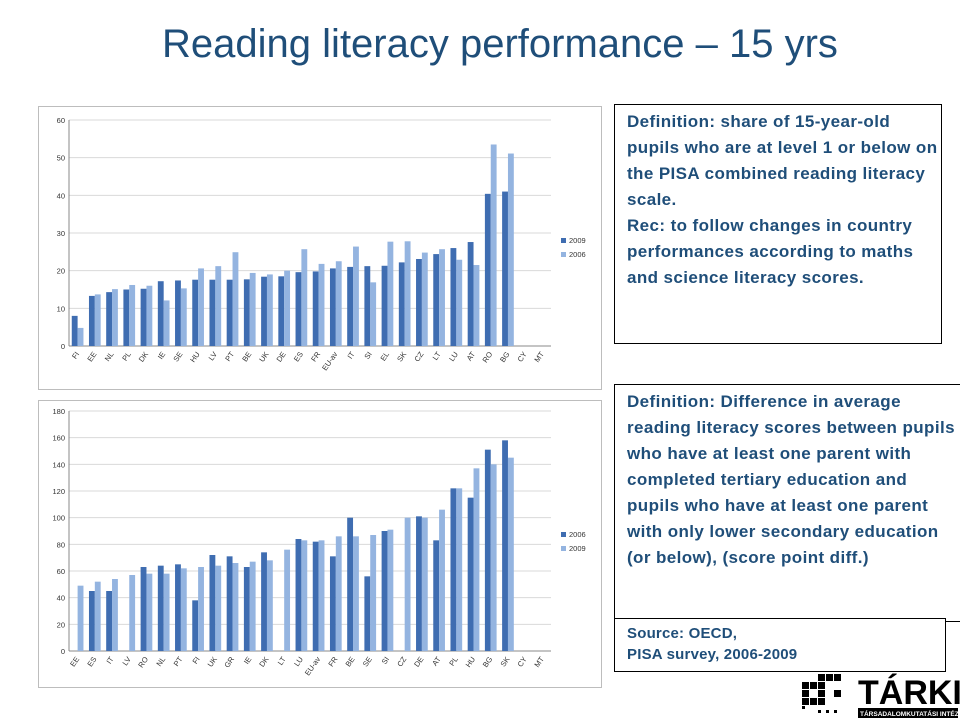 The height and width of the screenshot is (725, 960). What do you see at coordinates (367, 661) in the screenshot?
I see `chart2-xtick-label: SE` at bounding box center [367, 661].